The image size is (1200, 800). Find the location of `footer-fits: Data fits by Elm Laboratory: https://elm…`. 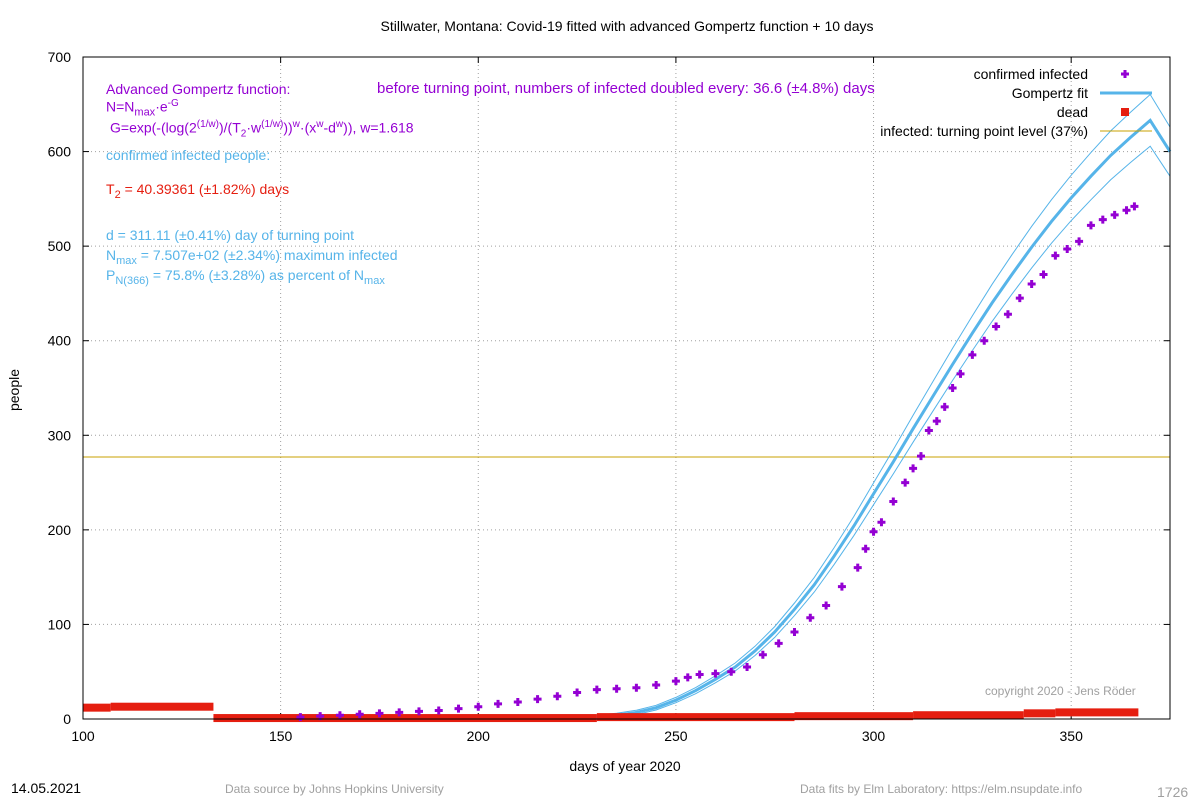

footer-fits: Data fits by Elm Laboratory: https://elm… is located at coordinates (941, 789).